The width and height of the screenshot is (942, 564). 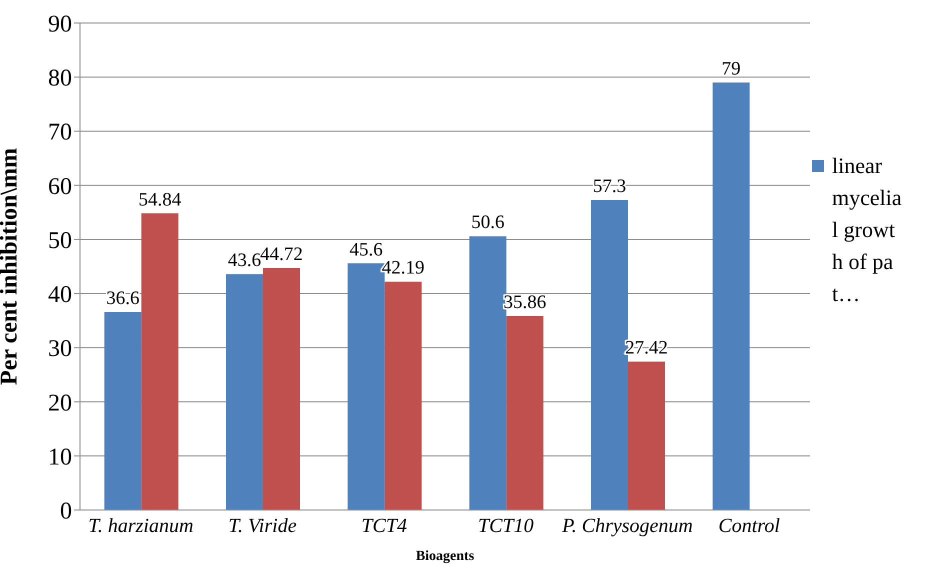 I want to click on data-label: 79, so click(x=731, y=69).